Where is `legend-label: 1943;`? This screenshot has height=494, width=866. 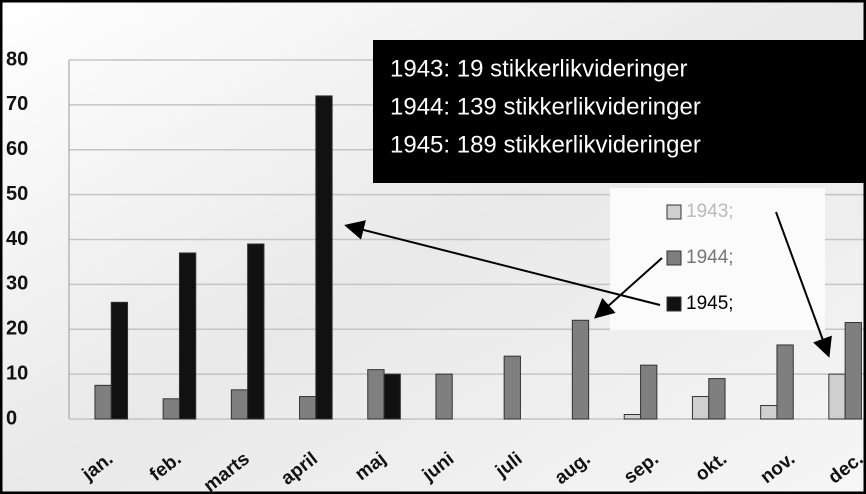
legend-label: 1943; is located at coordinates (710, 211).